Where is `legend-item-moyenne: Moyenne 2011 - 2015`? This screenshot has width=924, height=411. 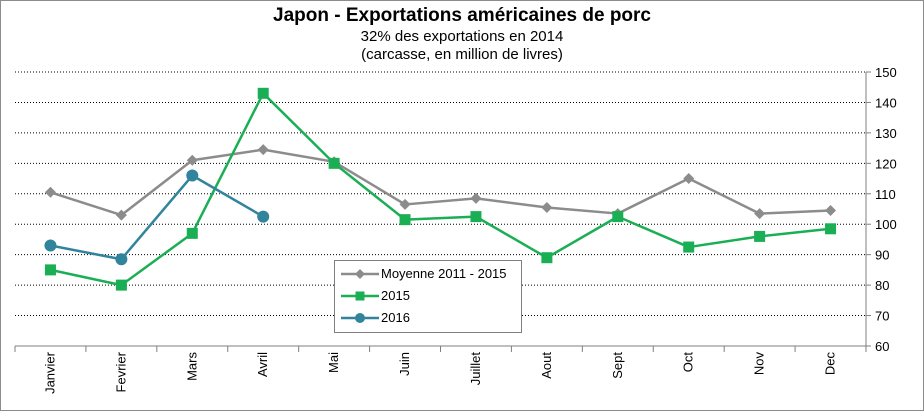
legend-item-moyenne: Moyenne 2011 - 2015 is located at coordinates (428, 274).